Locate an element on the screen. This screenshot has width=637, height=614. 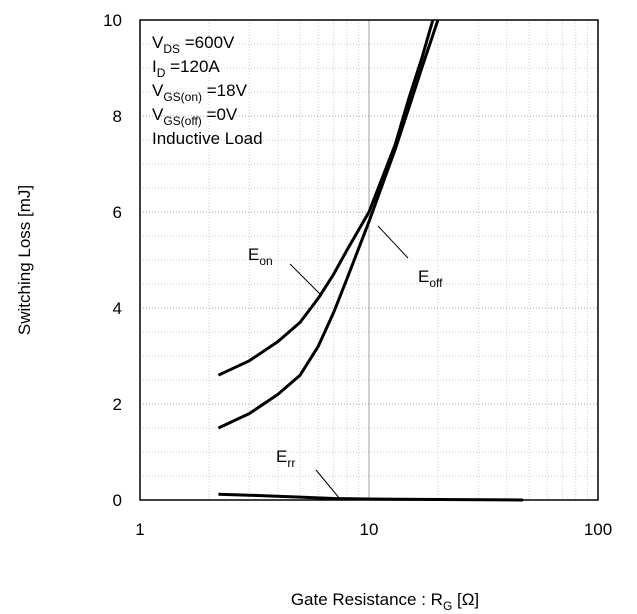
cond-rest: =600V is located at coordinates (207, 42).